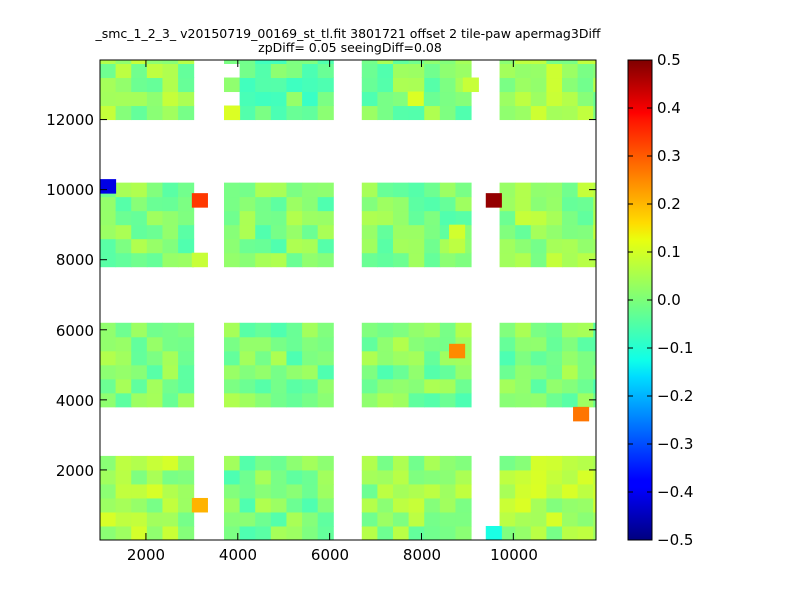 The height and width of the screenshot is (600, 800). What do you see at coordinates (669, 156) in the screenshot?
I see `colorbar-tick-label: 0.3` at bounding box center [669, 156].